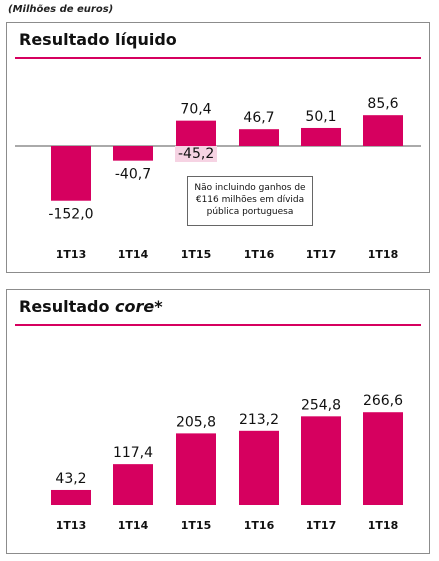  I want to click on data-label-1t16: 213,2, so click(259, 420).